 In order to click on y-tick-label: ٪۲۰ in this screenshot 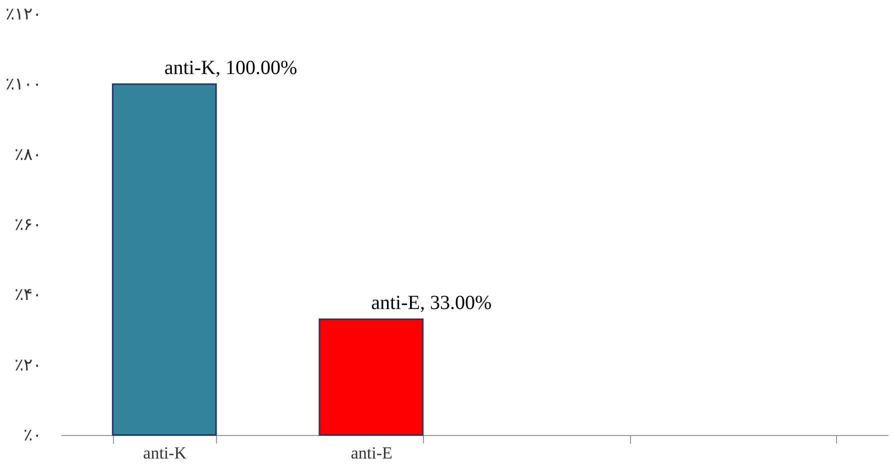, I will do `click(28, 364)`.